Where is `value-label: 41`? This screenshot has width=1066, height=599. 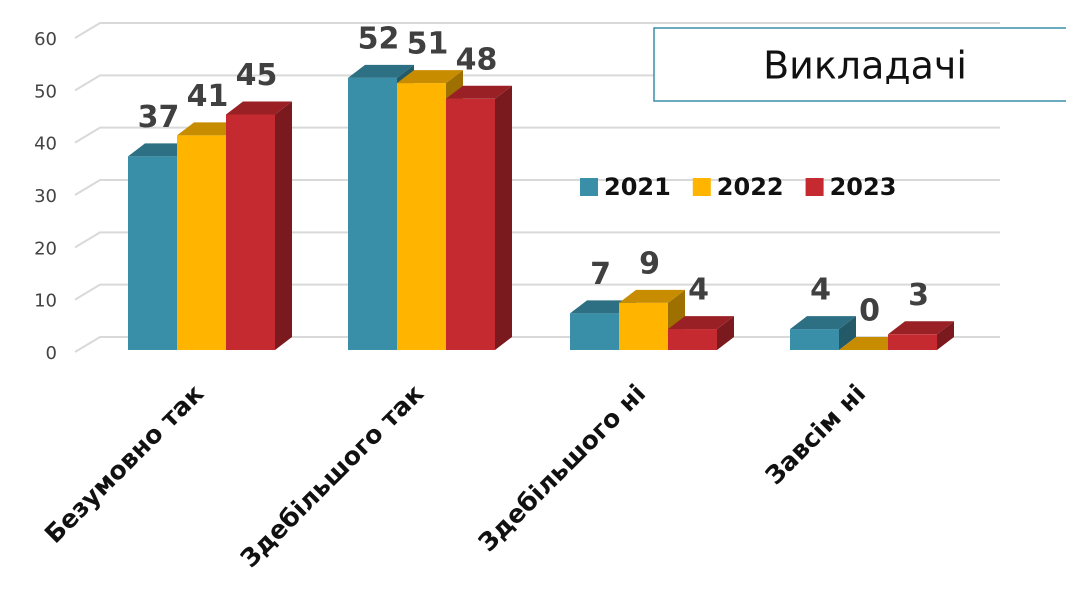 value-label: 41 is located at coordinates (208, 96).